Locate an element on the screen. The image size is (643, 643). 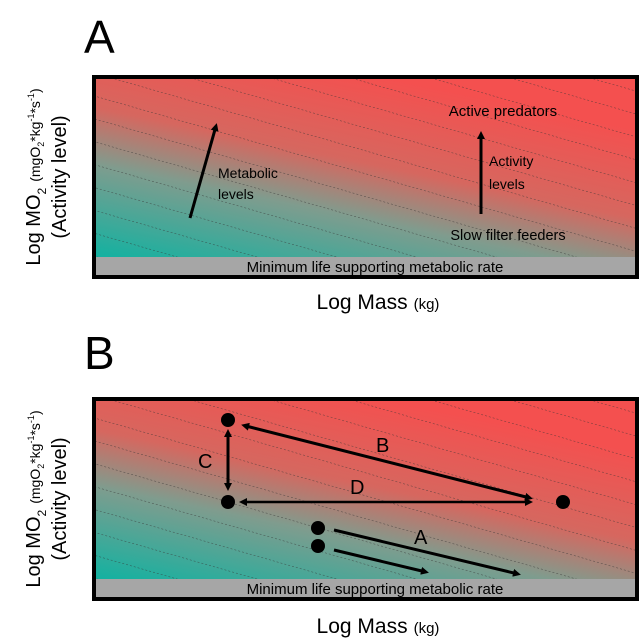
arrow-a-lower is located at coordinates (381, 561).